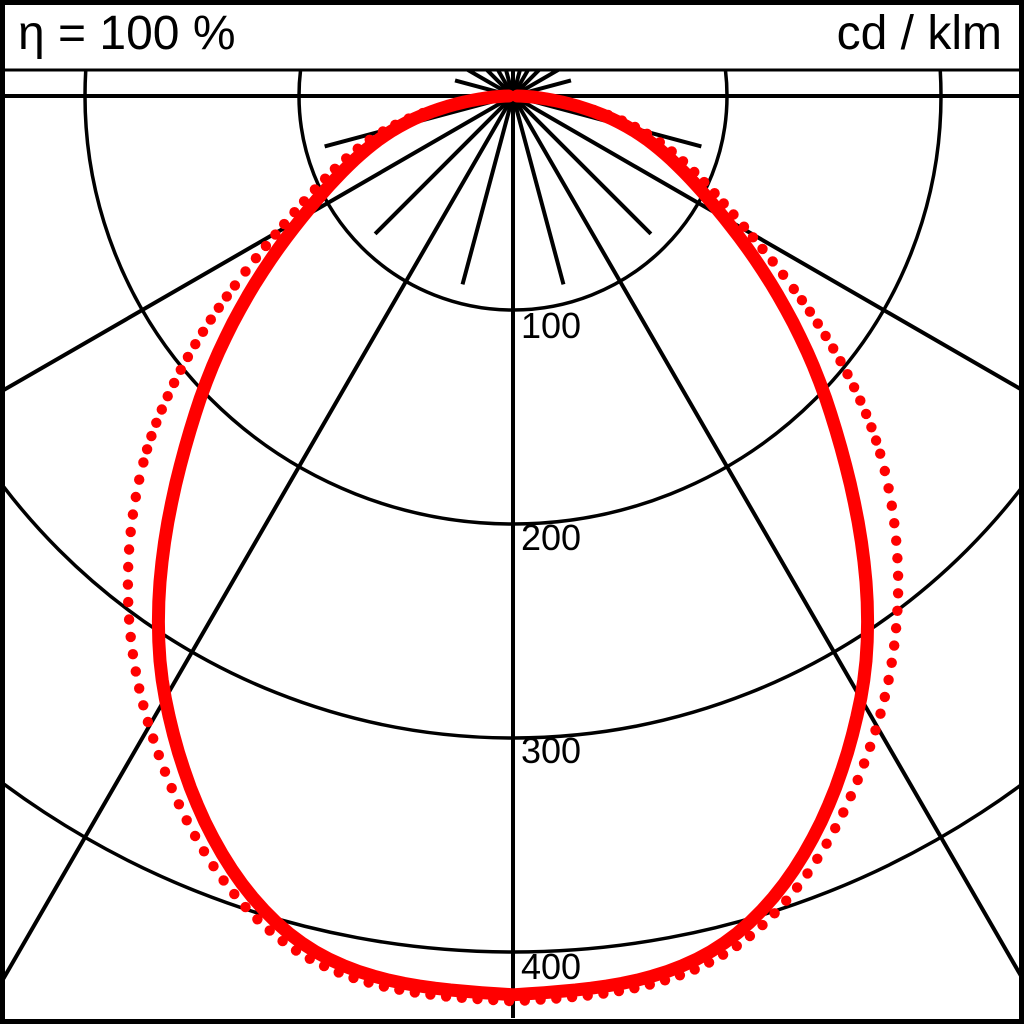  What do you see at coordinates (534, 177) in the screenshot?
I see `minor-ray-right-15deg` at bounding box center [534, 177].